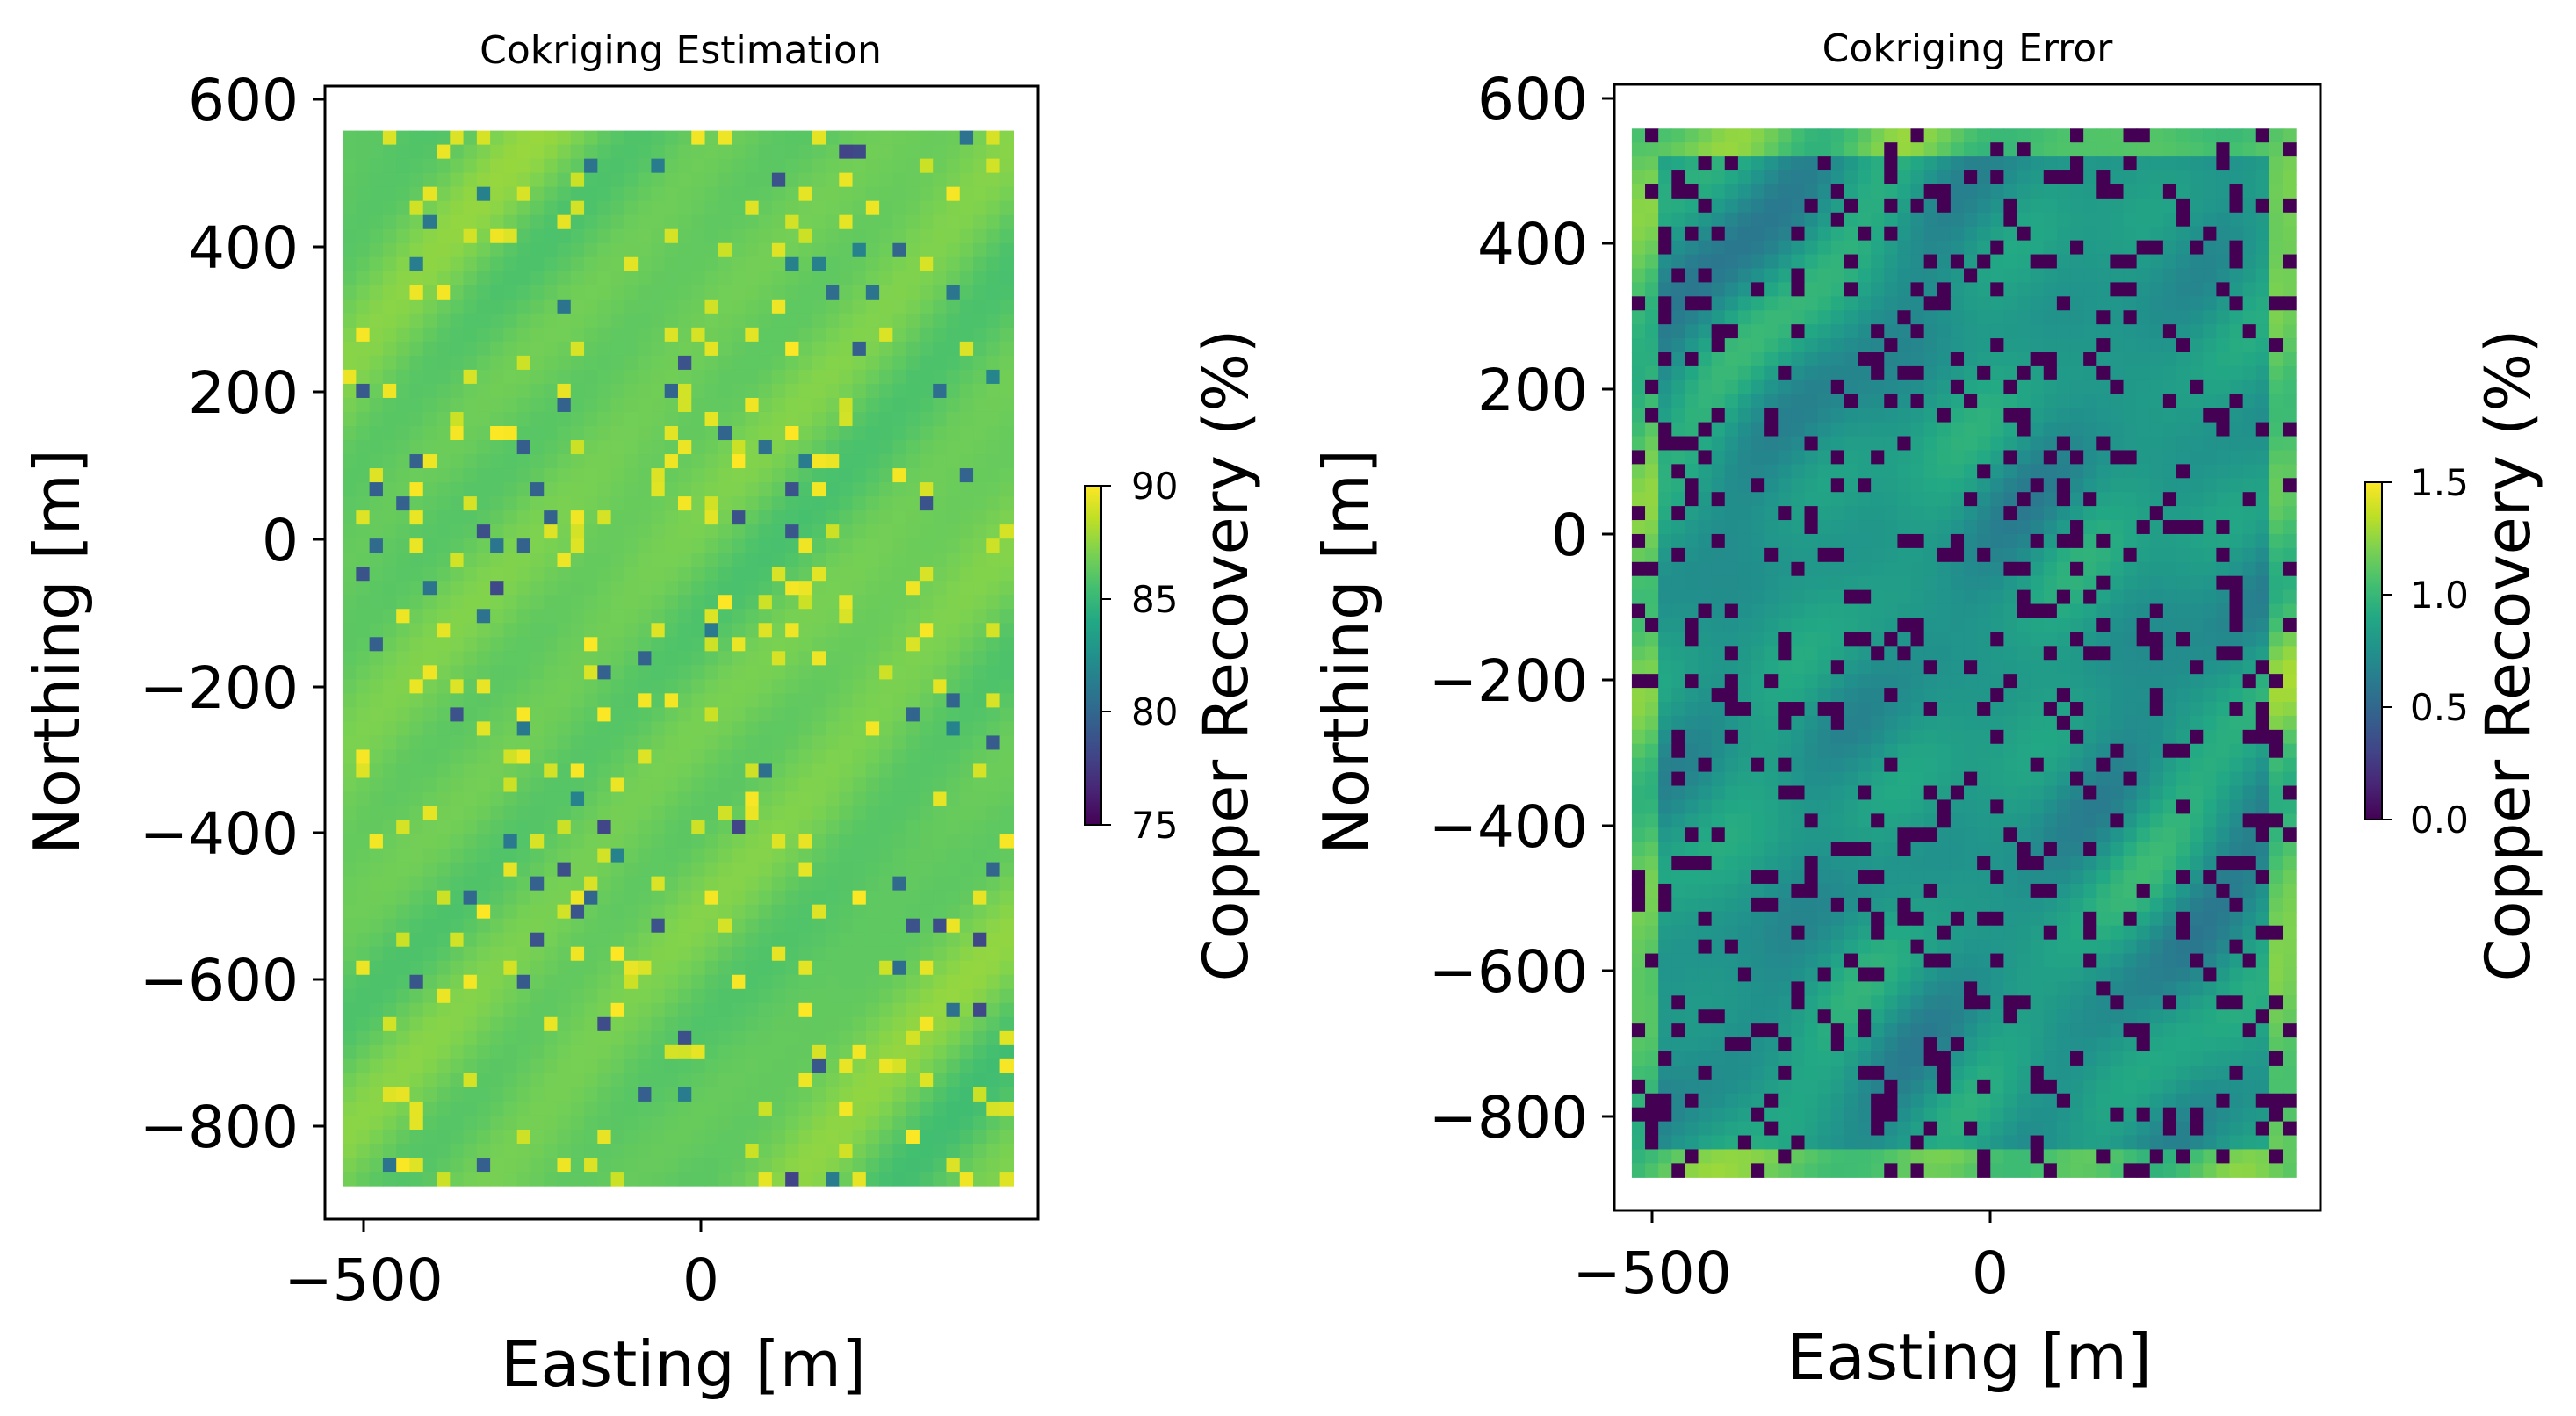 The height and width of the screenshot is (1416, 2576). Describe the element at coordinates (219, 688) in the screenshot. I see `estimation-y-tick-label: −200` at that location.